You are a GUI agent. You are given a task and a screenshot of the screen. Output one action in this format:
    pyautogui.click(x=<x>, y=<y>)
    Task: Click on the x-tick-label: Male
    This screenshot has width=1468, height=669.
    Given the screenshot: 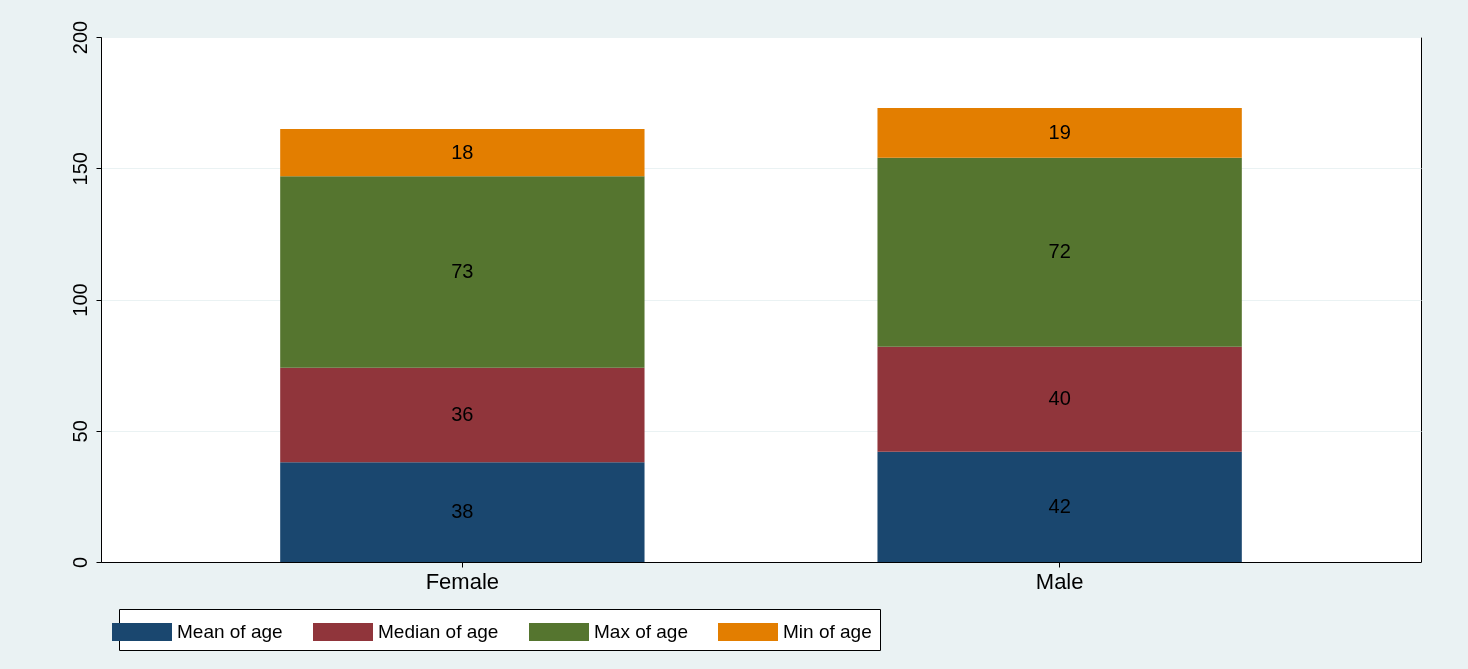 What is the action you would take?
    pyautogui.click(x=1059, y=581)
    